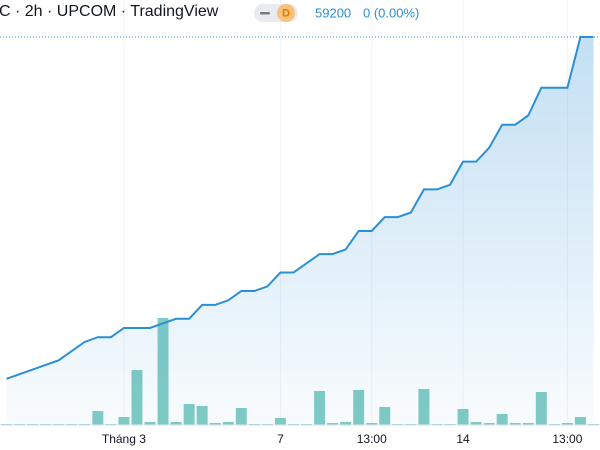 This screenshot has width=600, height=450. I want to click on badge-circle, so click(286, 13).